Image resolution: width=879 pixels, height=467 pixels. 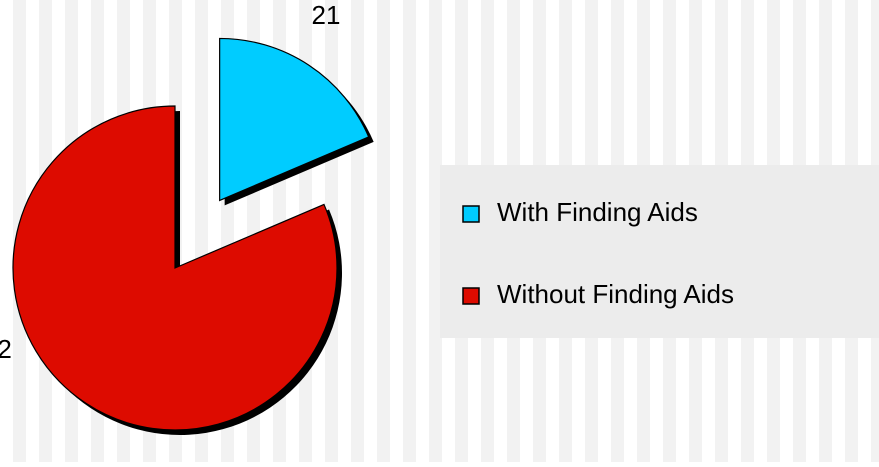 I want to click on data-label: 21, so click(x=326, y=15).